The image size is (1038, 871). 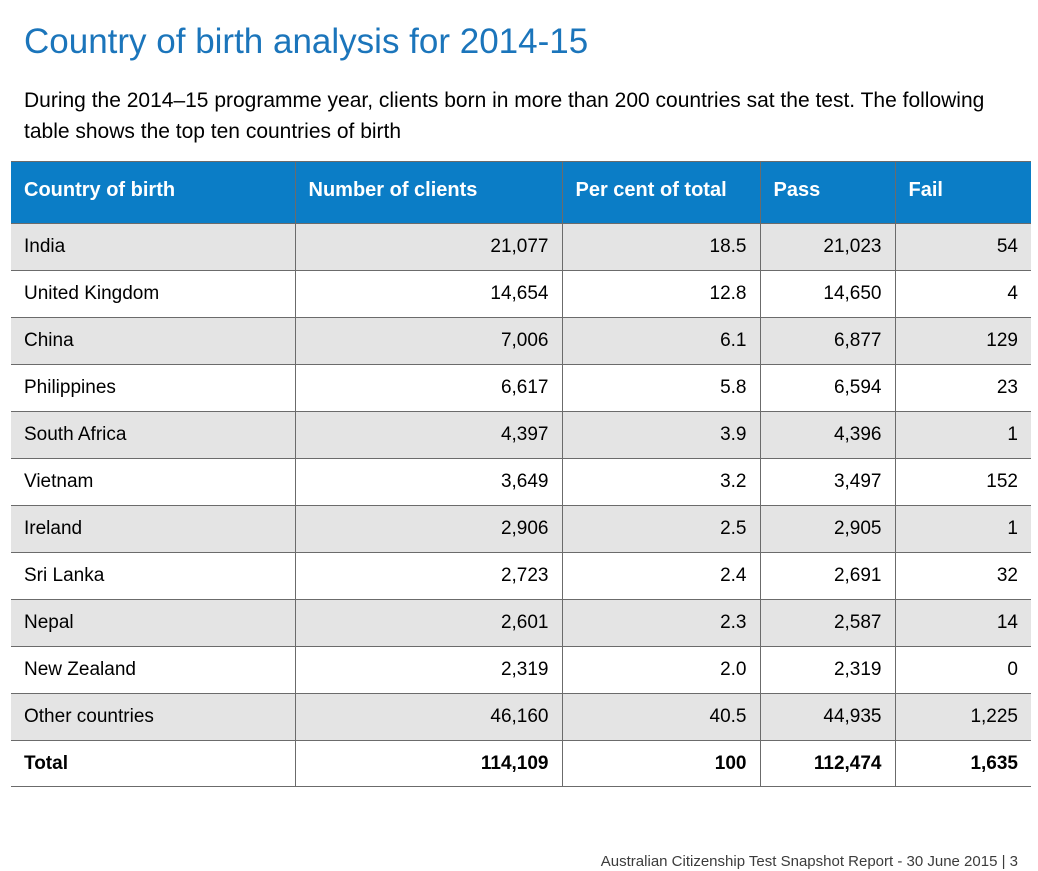 I want to click on cell-country: Nepal, so click(x=153, y=623).